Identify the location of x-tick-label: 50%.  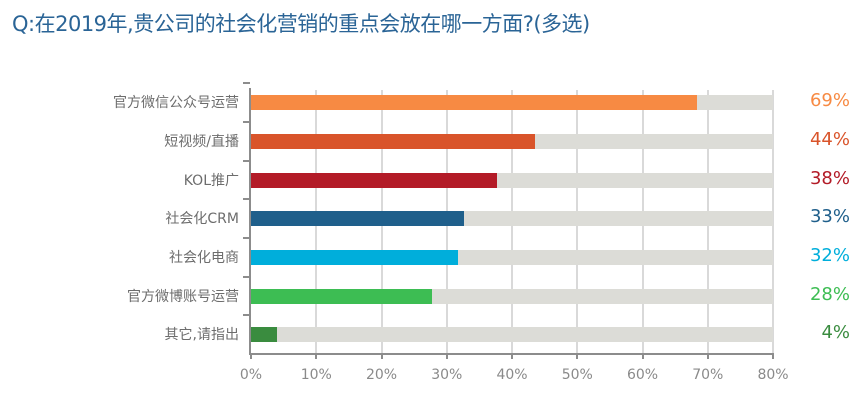
(577, 375).